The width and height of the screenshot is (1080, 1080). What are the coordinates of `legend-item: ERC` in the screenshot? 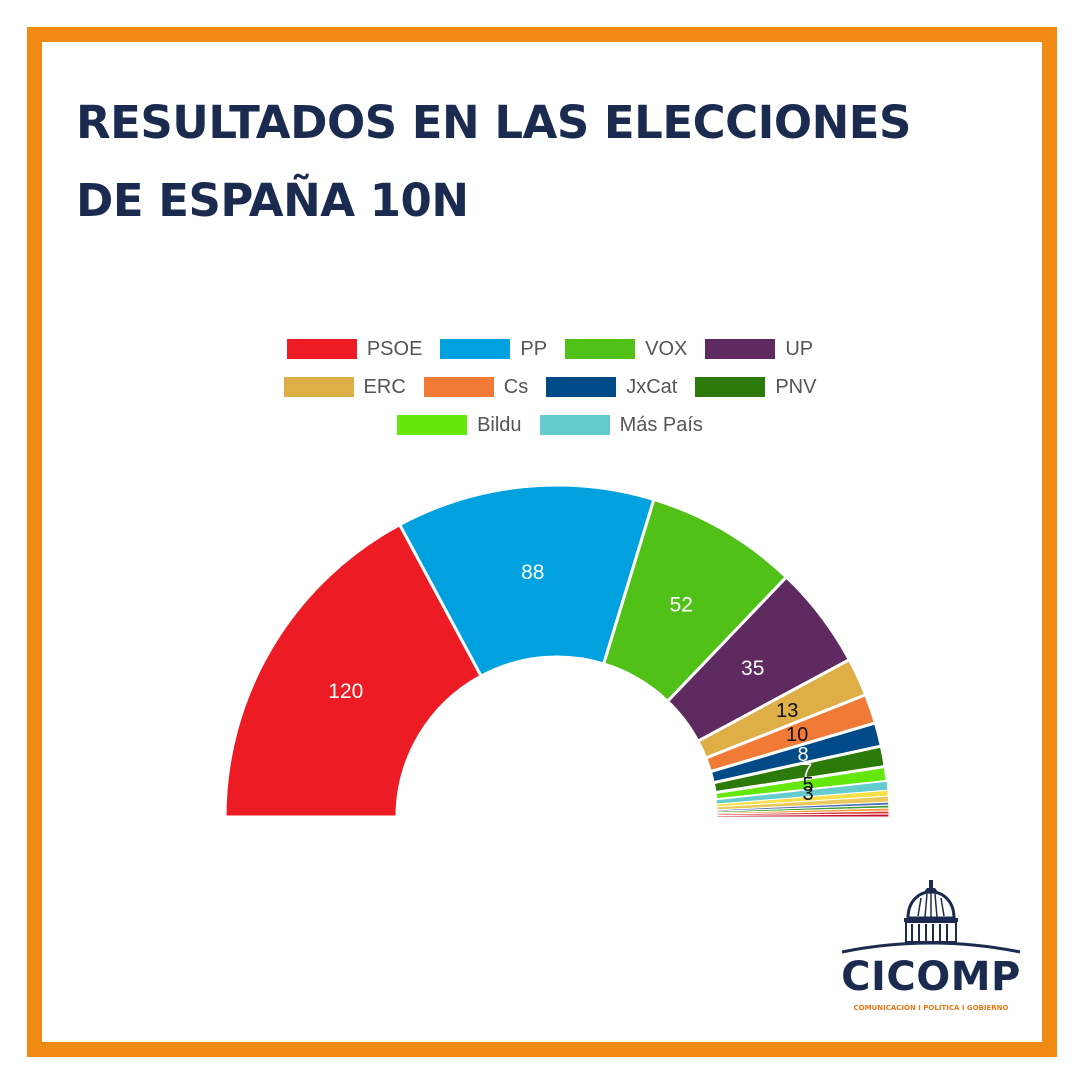 It's located at (344, 387).